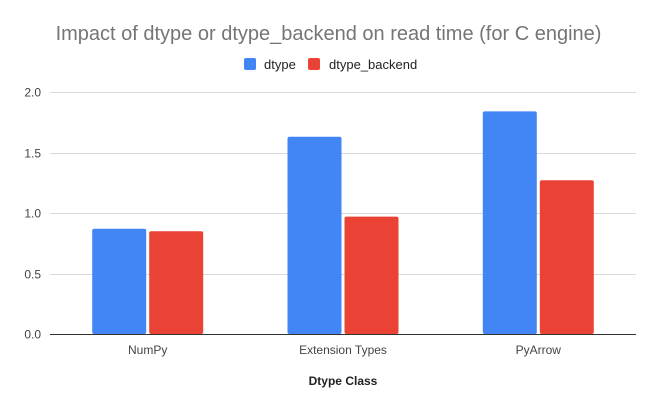 Image resolution: width=657 pixels, height=407 pixels. I want to click on y-tick-label: 0.0, so click(32, 335).